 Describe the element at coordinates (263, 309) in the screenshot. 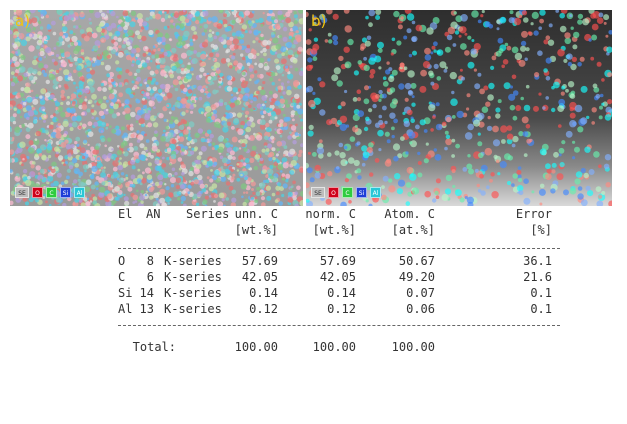

I see `cell-unn-c: 0.12` at that location.